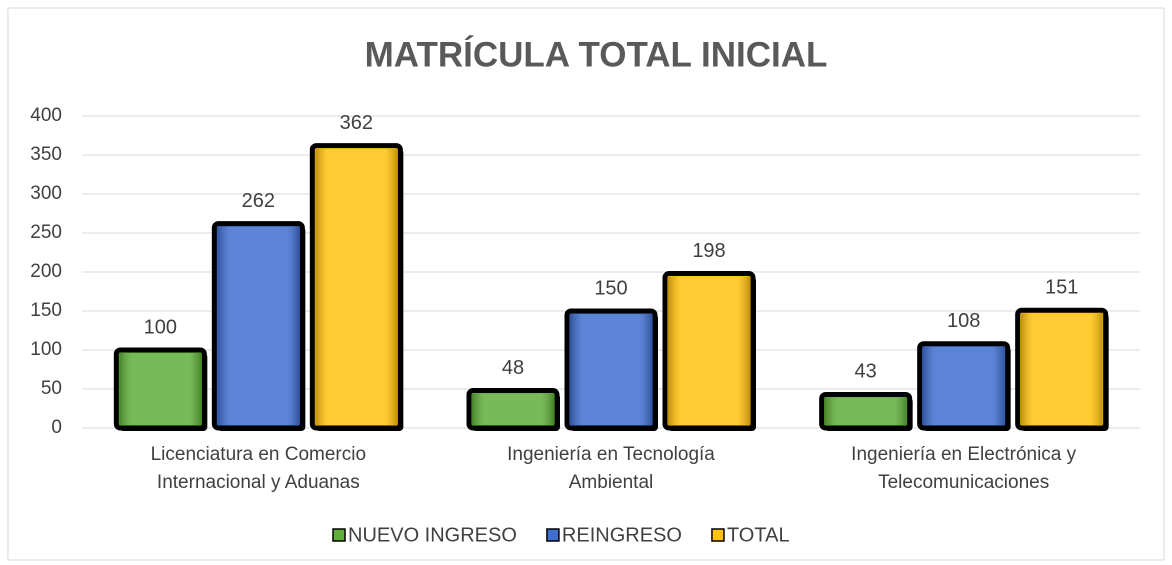  I want to click on y-tick-label: 400, so click(46, 115).